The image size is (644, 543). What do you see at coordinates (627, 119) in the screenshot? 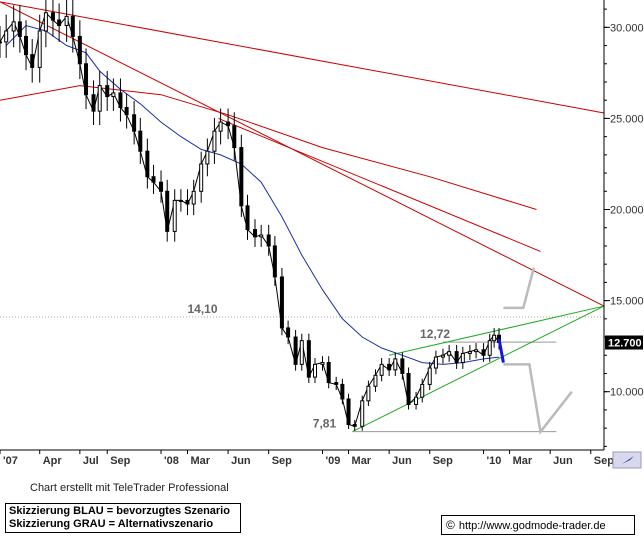
I see `y-tick-label: 25.000` at bounding box center [627, 119].